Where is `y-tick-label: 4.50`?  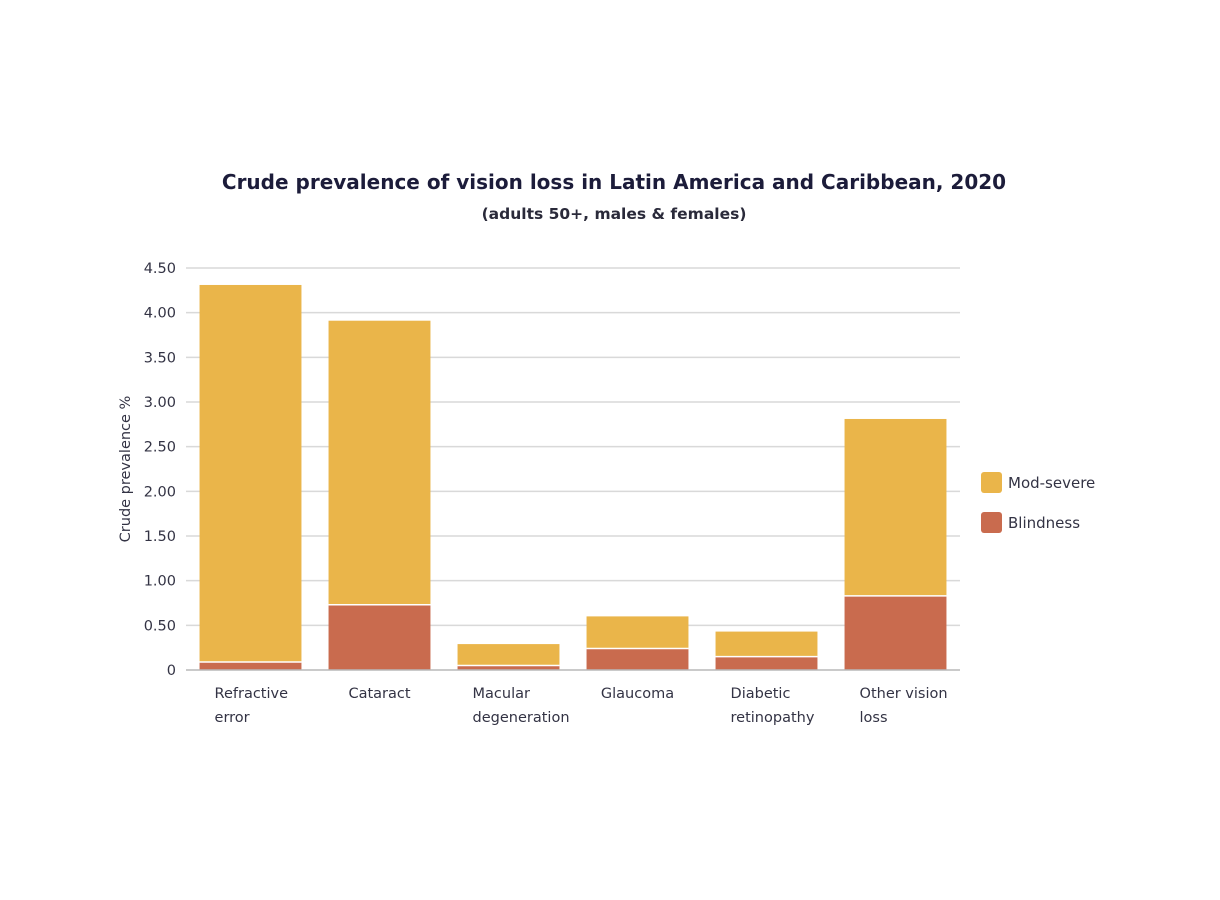 y-tick-label: 4.50 is located at coordinates (160, 269).